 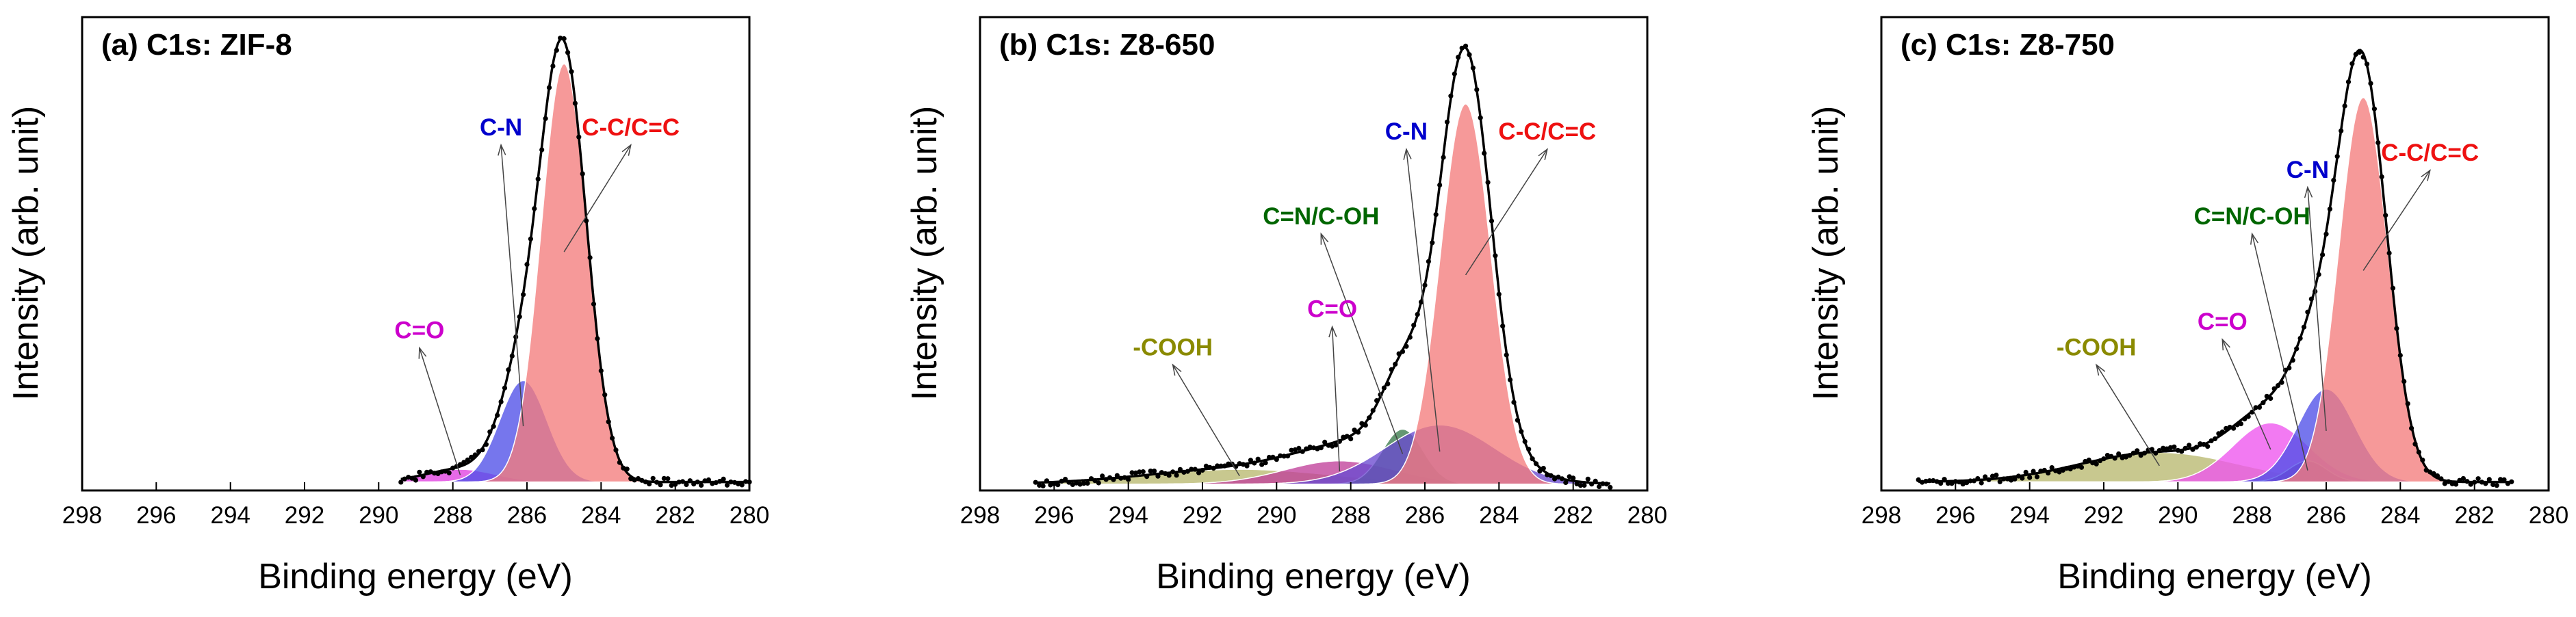 I want to click on x-tick-label: 280, so click(x=1647, y=515).